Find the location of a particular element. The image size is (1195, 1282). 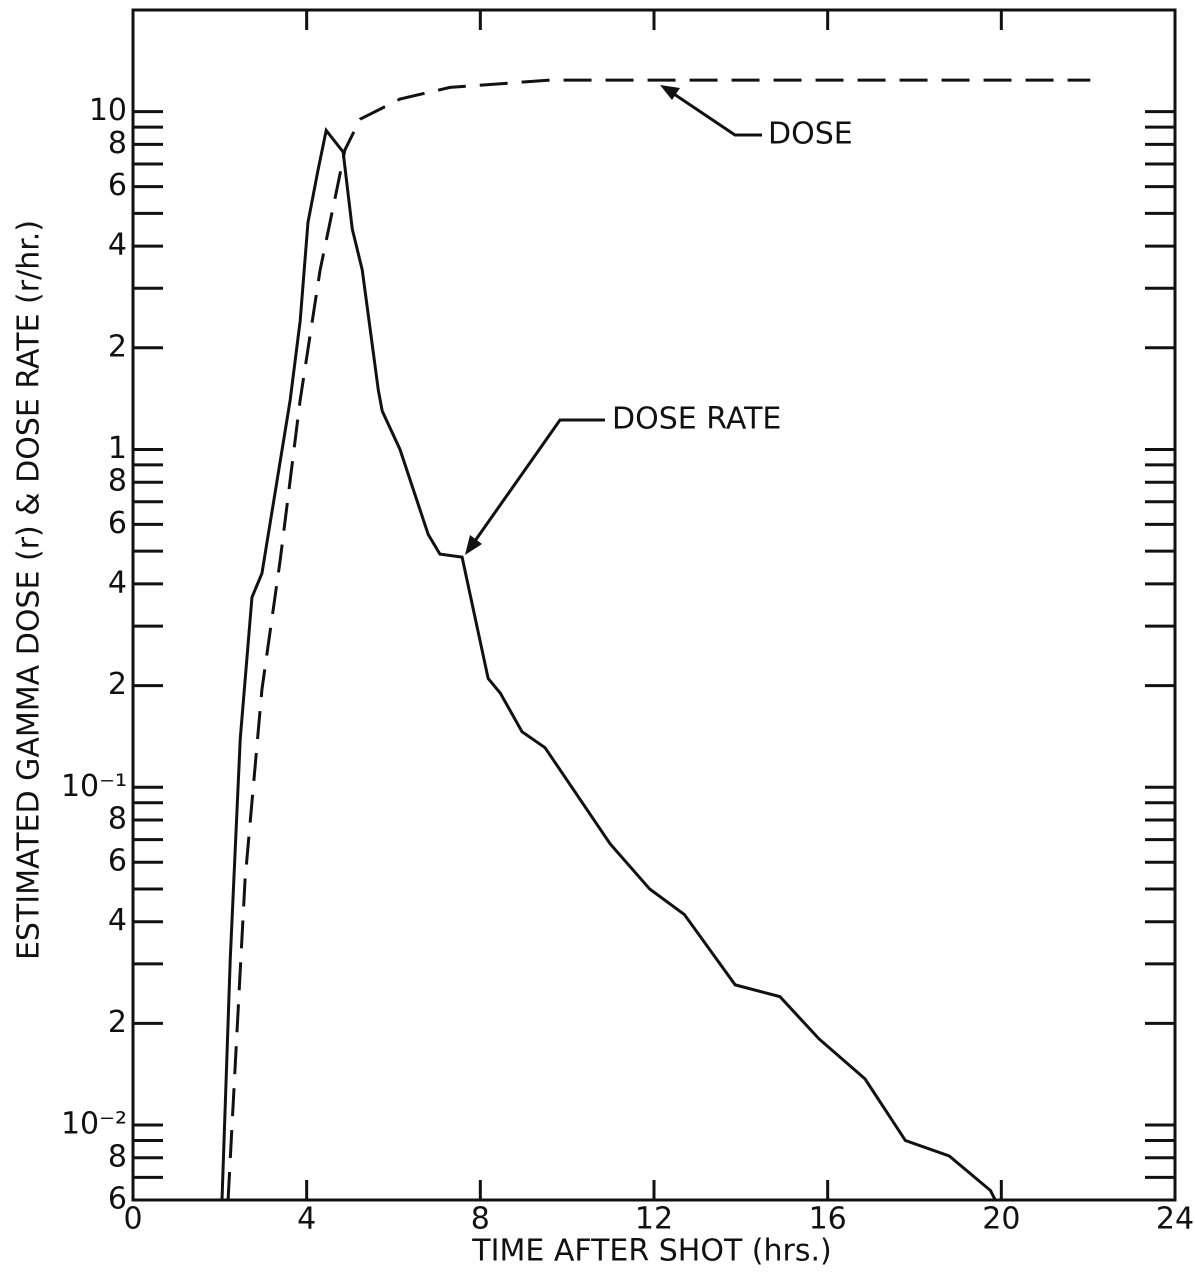

x-tick-label: 8 is located at coordinates (480, 1219).